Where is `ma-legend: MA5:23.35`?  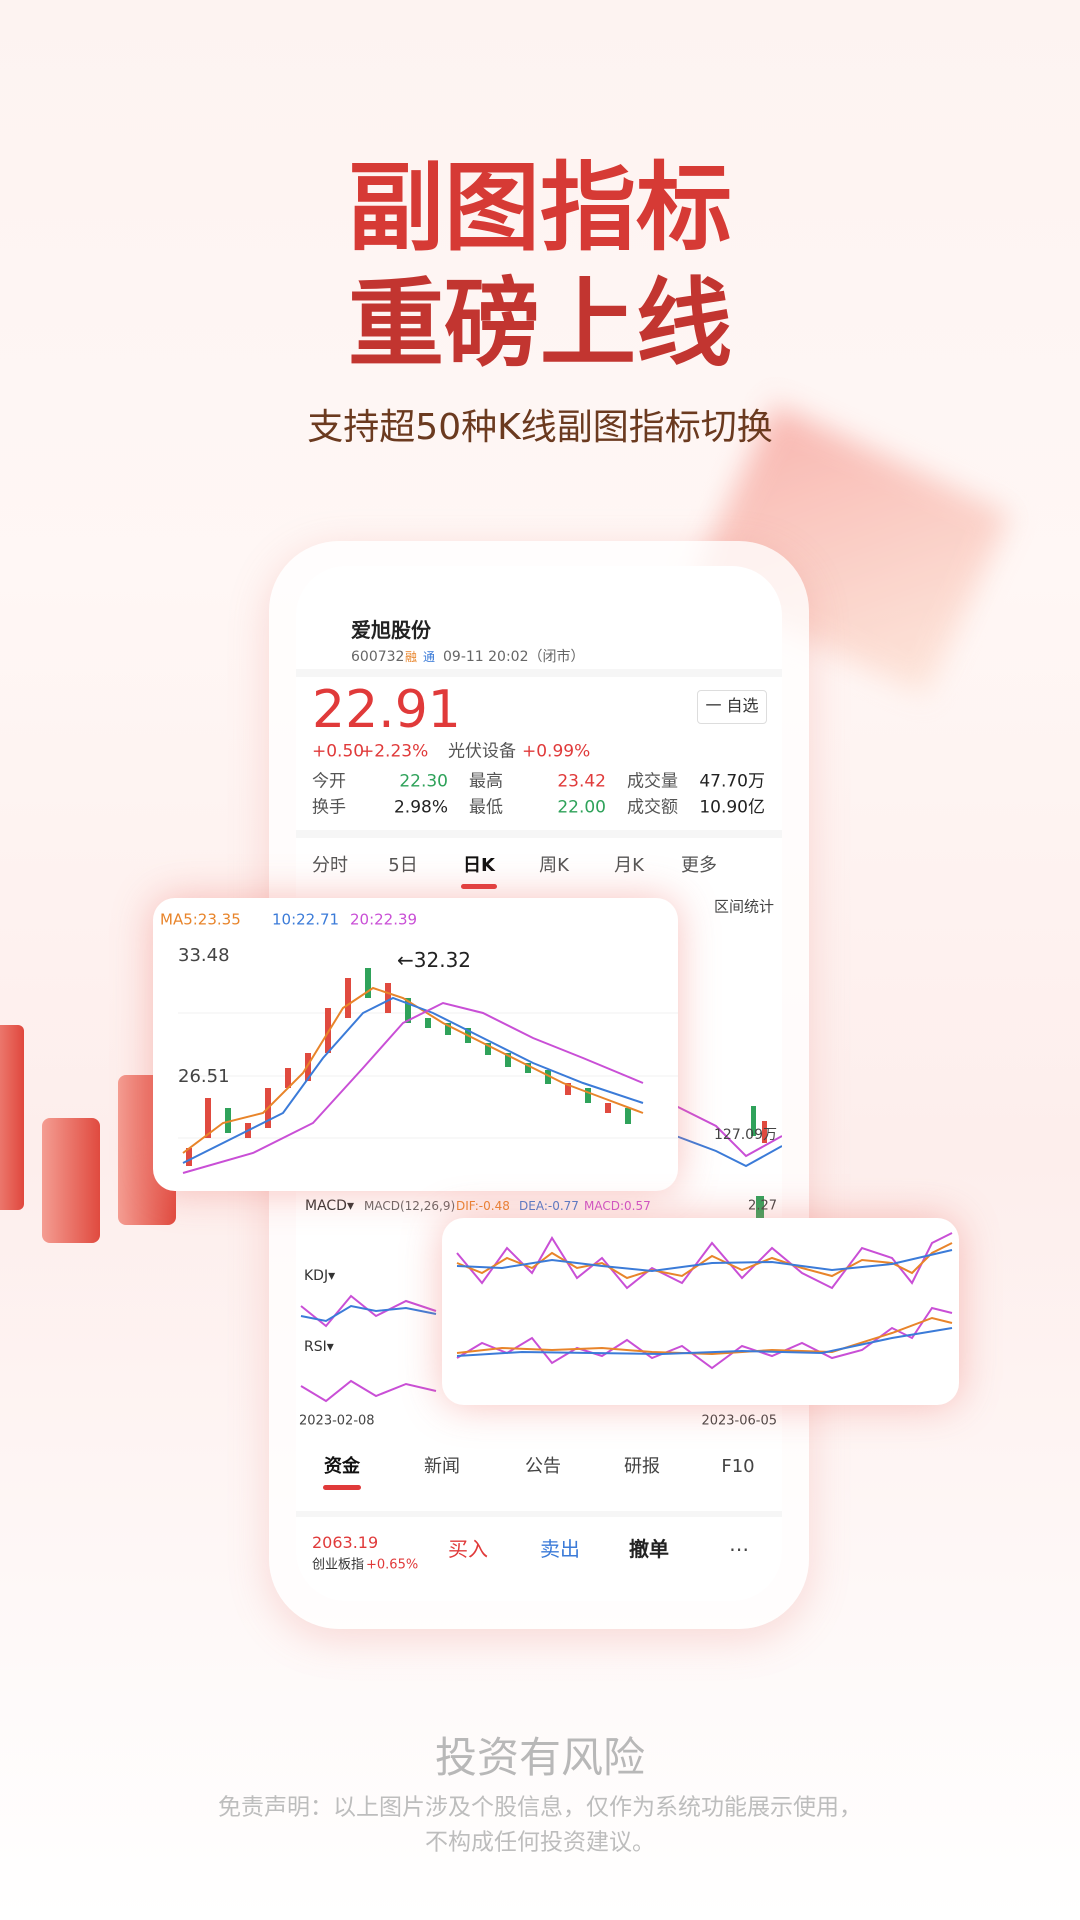 ma-legend: MA5:23.35 is located at coordinates (200, 919).